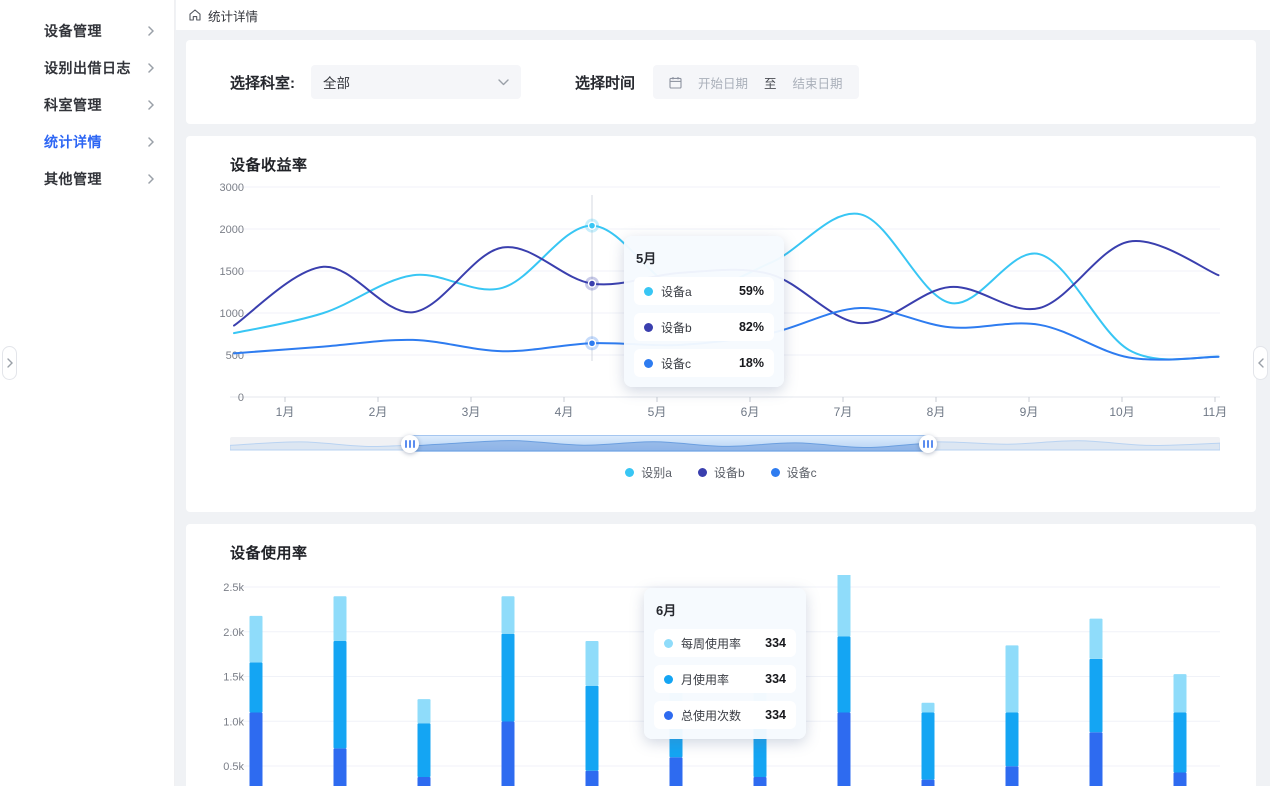 The width and height of the screenshot is (1270, 786). Describe the element at coordinates (676, 291) in the screenshot. I see `tooltip-series-name: 设备a` at that location.